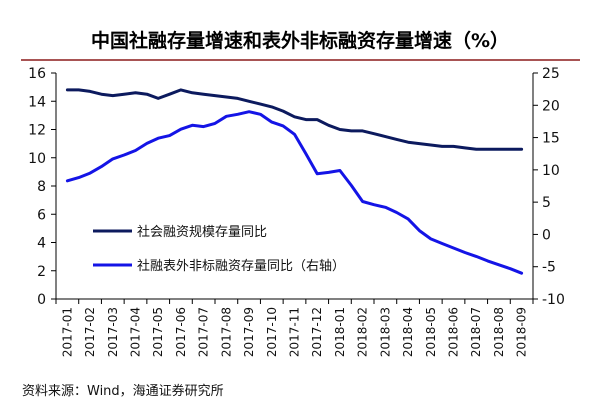  I want to click on x-tick-label: 2018-09, so click(522, 332).